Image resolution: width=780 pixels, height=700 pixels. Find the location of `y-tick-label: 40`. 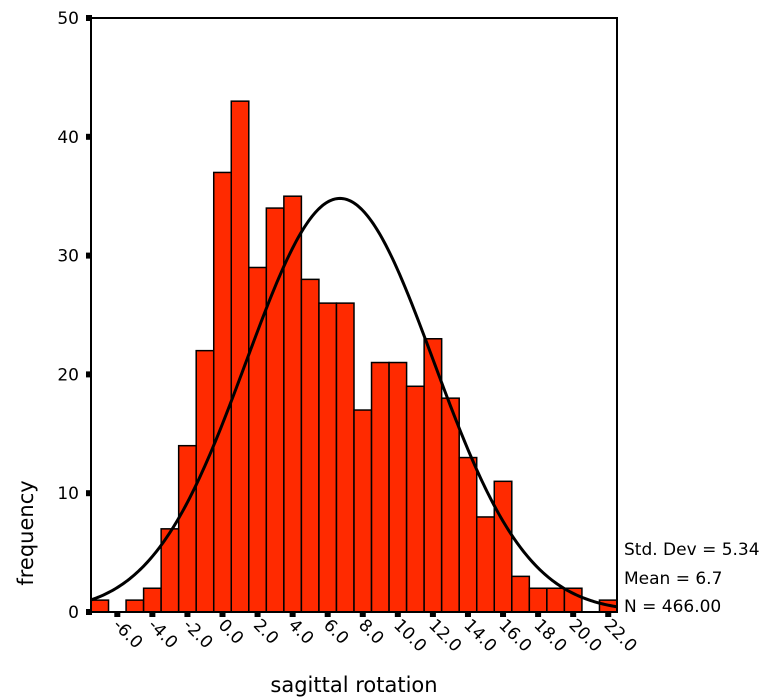

y-tick-label: 40 is located at coordinates (68, 138).